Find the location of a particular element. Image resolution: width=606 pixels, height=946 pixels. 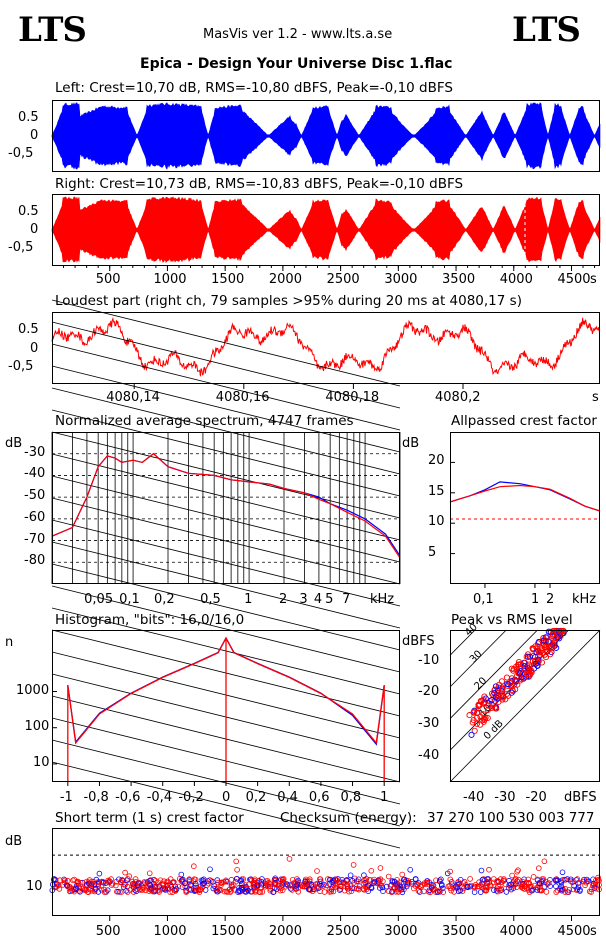

pvr-ytick-label: -40 is located at coordinates (429, 755).